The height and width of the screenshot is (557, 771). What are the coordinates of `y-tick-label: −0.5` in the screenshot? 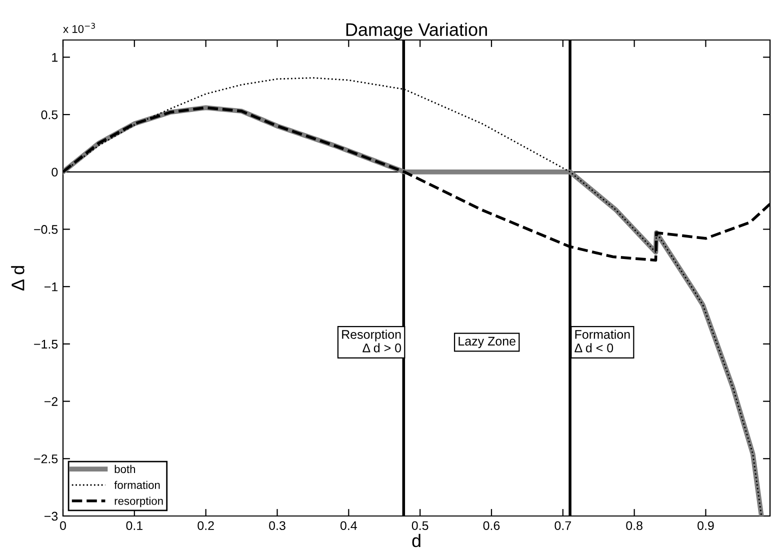 It's located at (46, 229).